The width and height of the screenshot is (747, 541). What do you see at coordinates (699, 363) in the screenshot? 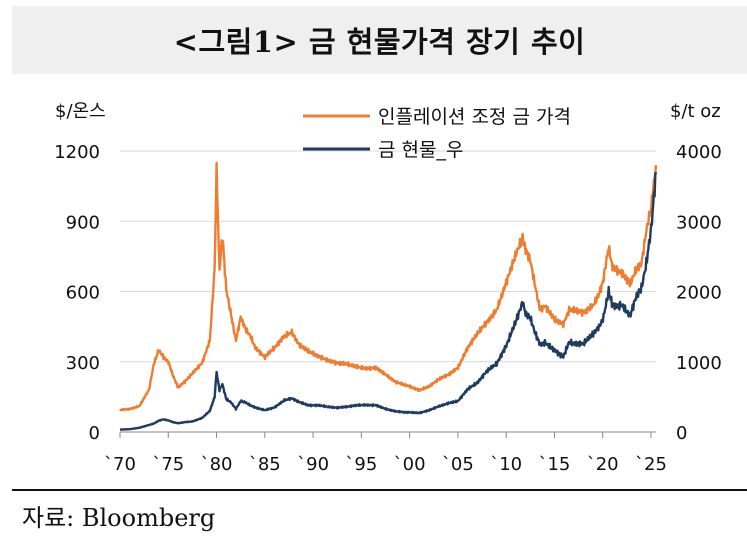
I see `right-tick-label: 1000` at bounding box center [699, 363].